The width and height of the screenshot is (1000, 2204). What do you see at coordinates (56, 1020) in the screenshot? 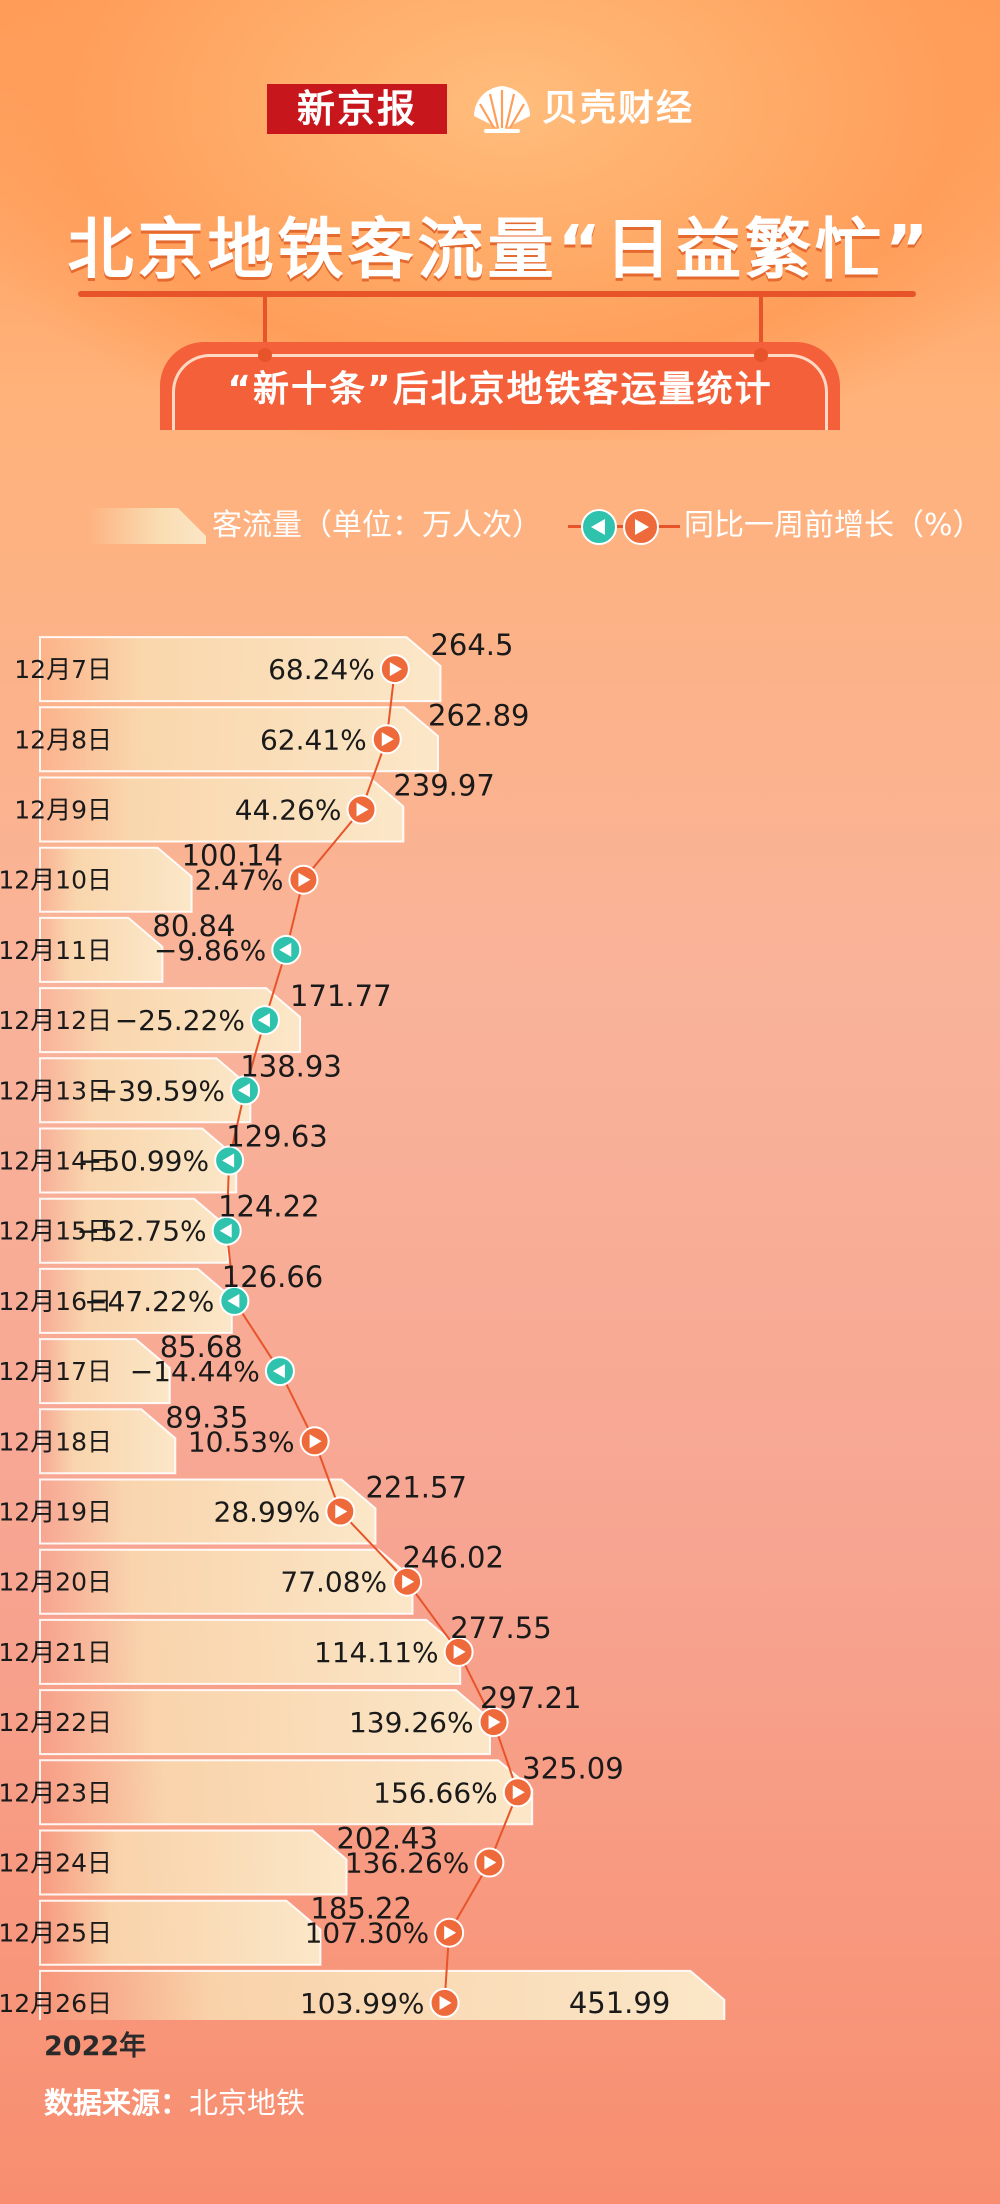
I see `date-label: 12月12日` at bounding box center [56, 1020].